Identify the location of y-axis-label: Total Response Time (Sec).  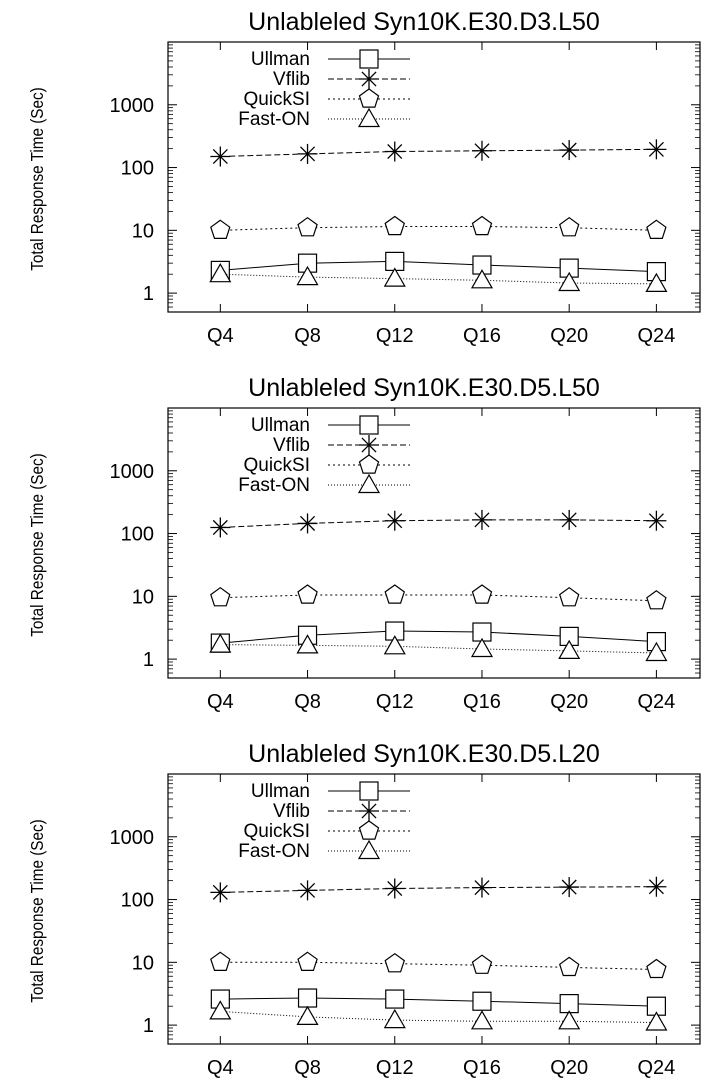
(37, 178).